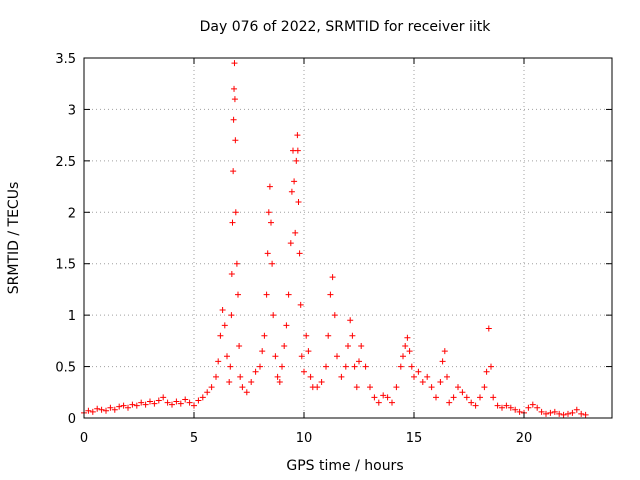 Image resolution: width=640 pixels, height=480 pixels. What do you see at coordinates (344, 466) in the screenshot?
I see `x-axis-label: GPS time / hours` at bounding box center [344, 466].